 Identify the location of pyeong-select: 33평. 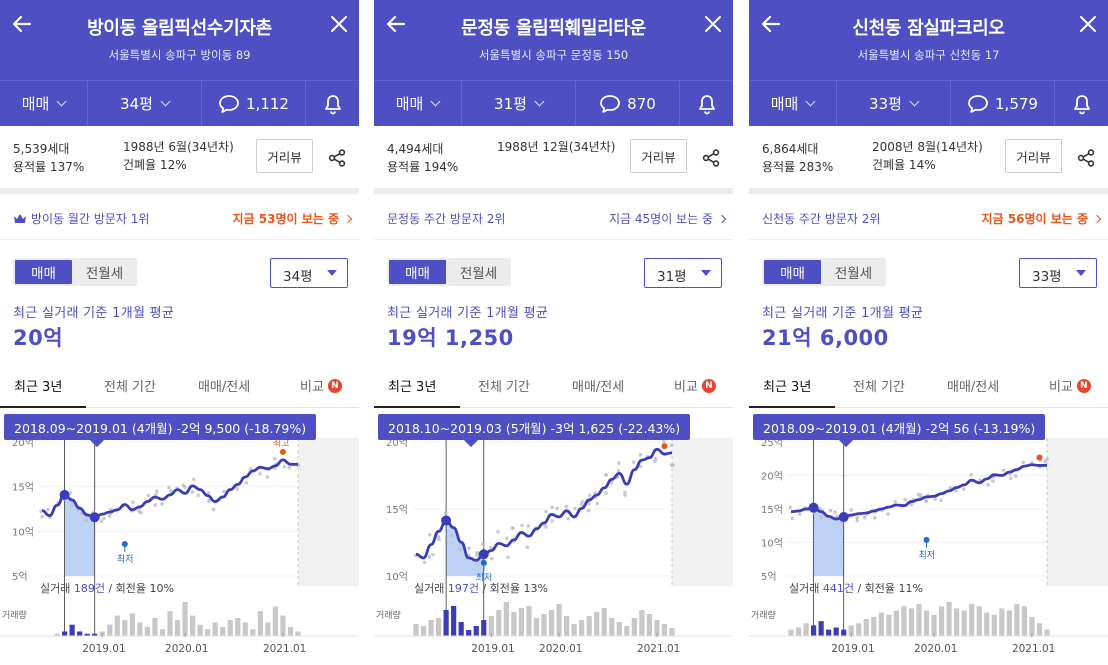
(1058, 273).